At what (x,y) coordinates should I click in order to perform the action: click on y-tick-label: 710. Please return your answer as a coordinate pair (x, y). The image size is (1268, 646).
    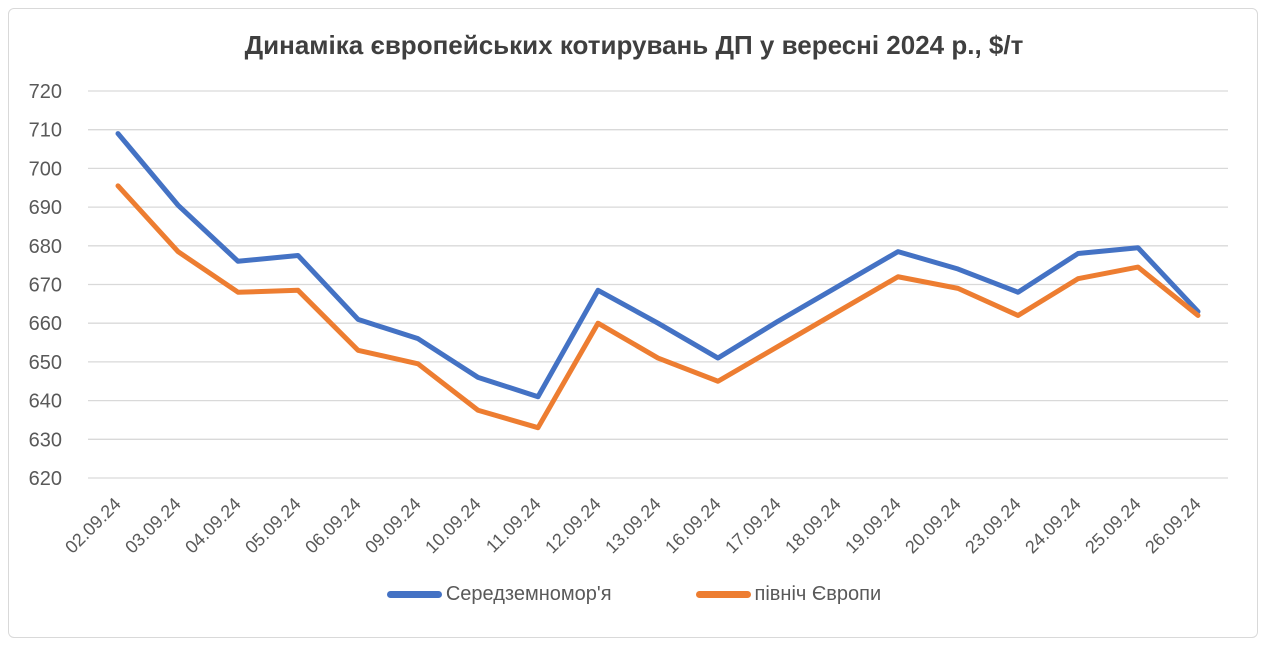
    Looking at the image, I should click on (45, 131).